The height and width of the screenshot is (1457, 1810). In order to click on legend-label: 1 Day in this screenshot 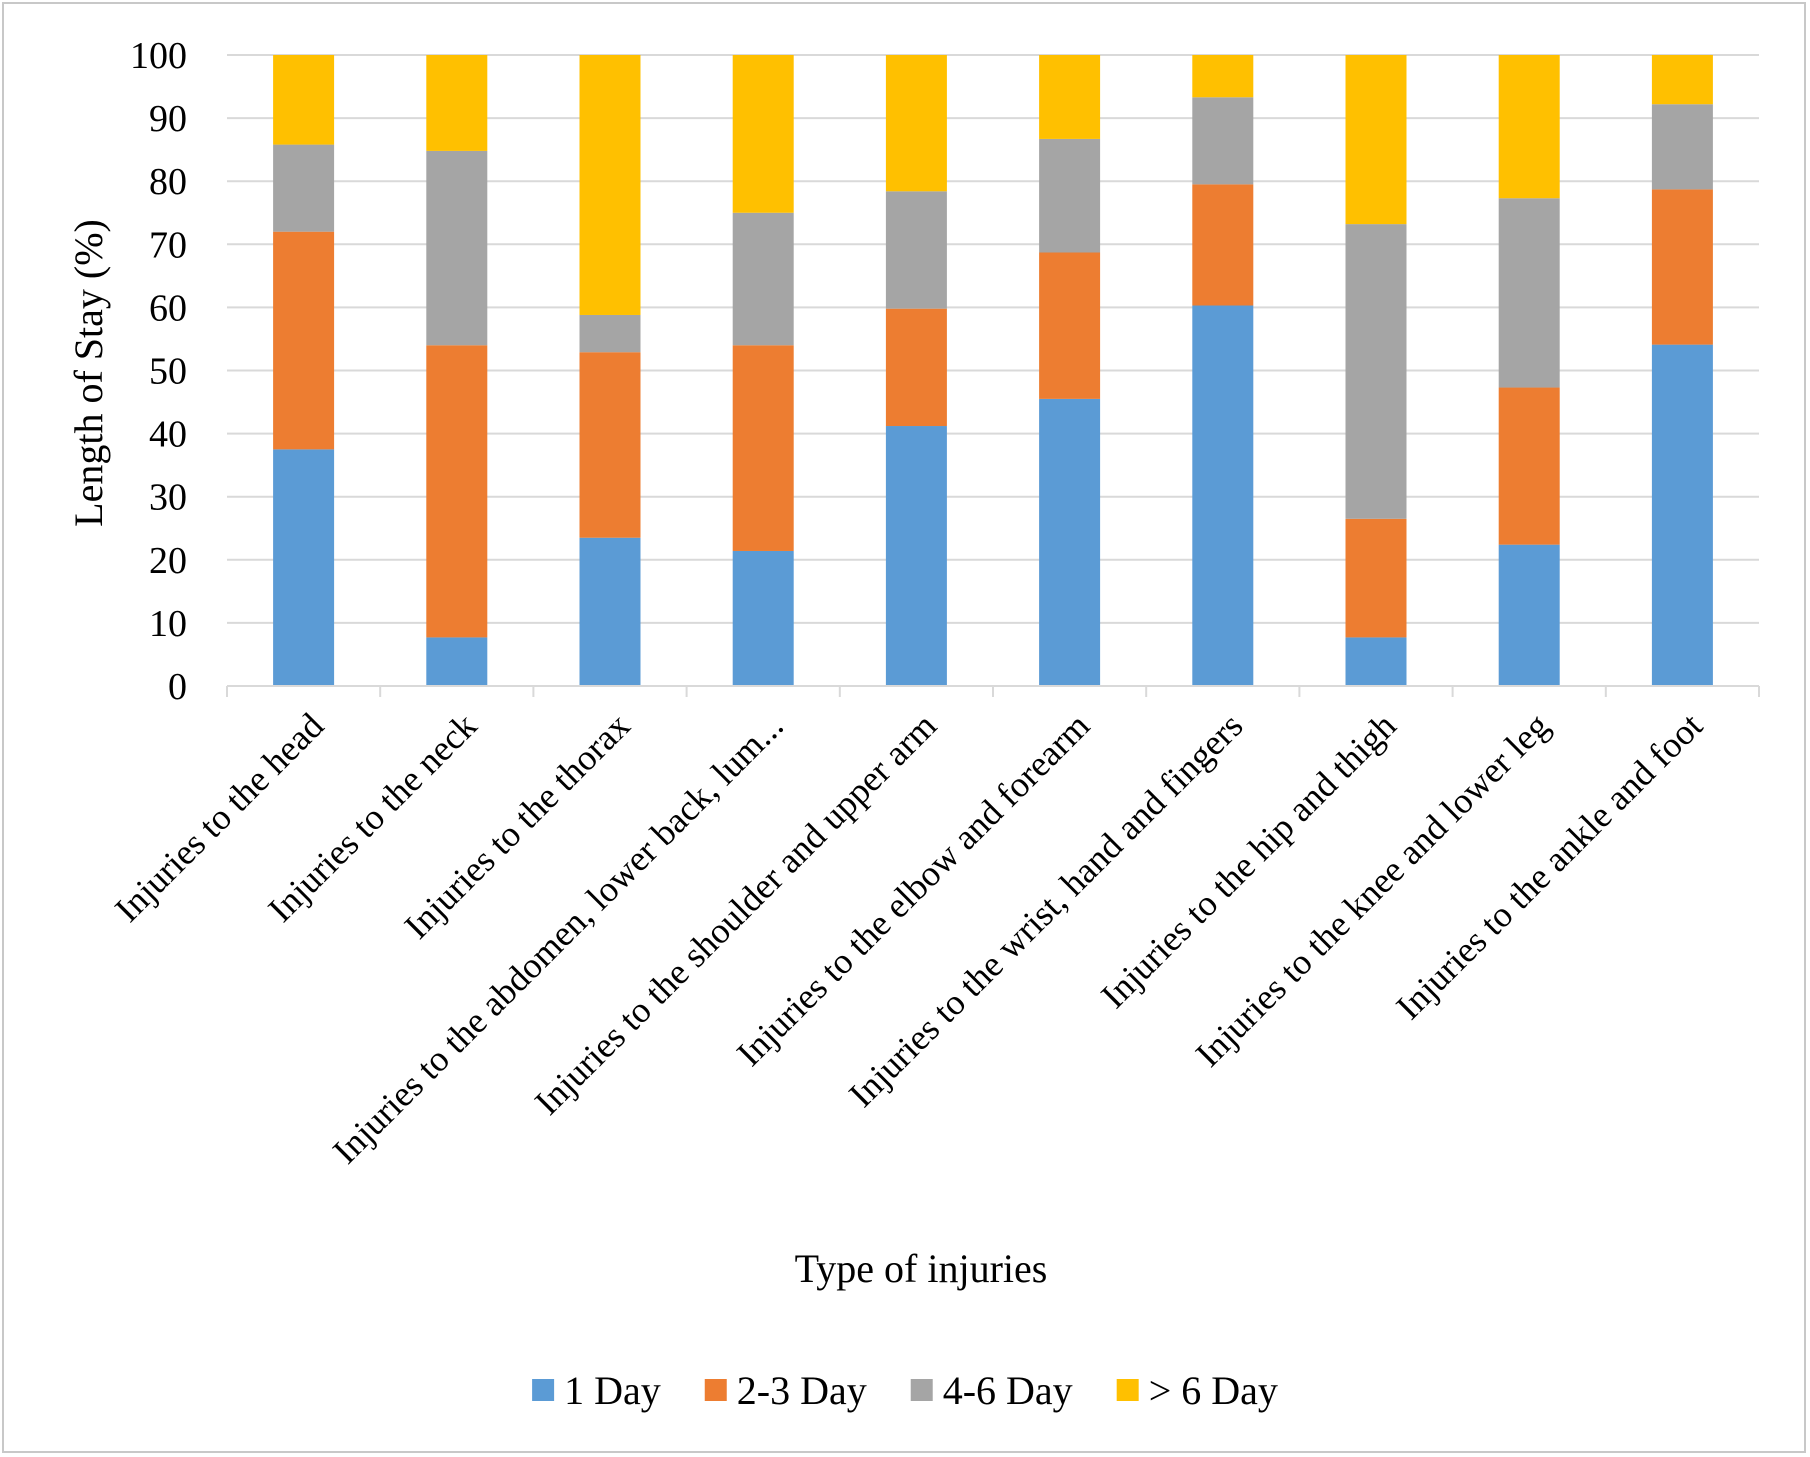, I will do `click(612, 1390)`.